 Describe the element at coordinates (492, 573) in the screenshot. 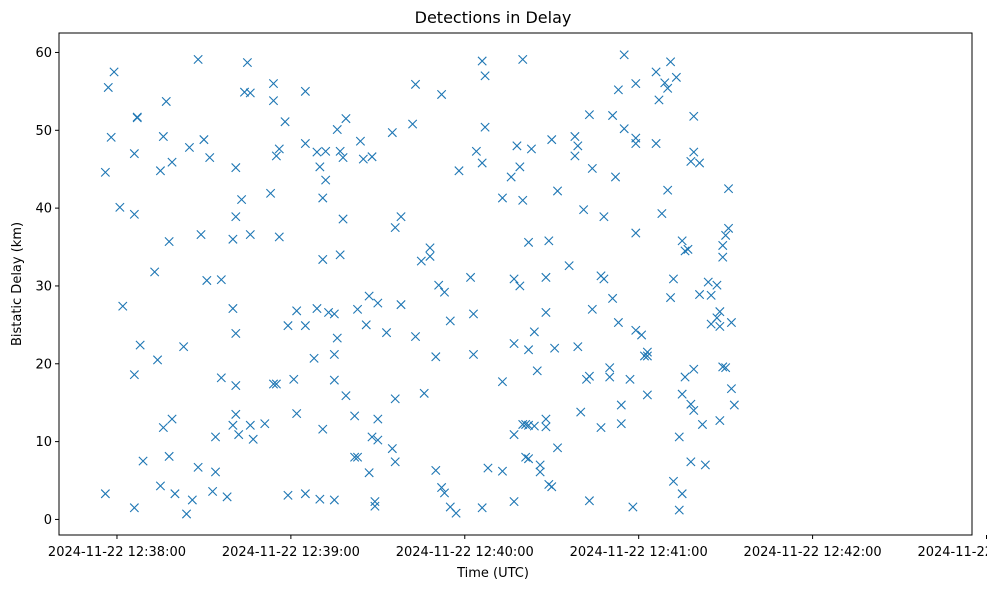

I see `x-axis-label: Time (UTC)` at that location.